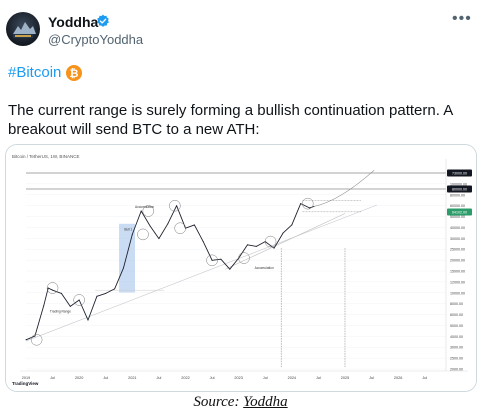 This screenshot has height=417, width=481. I want to click on annotation-label: Bull 1, so click(128, 230).